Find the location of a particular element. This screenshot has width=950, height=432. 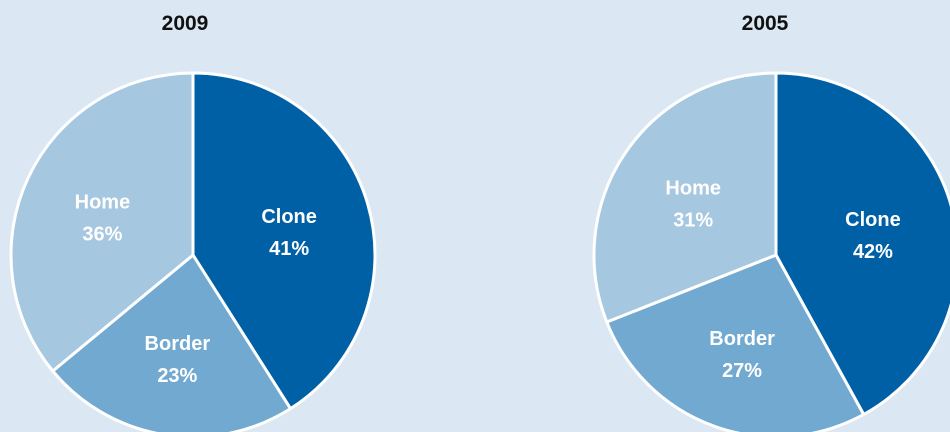

slice-value-home-2005: 31% is located at coordinates (693, 221).